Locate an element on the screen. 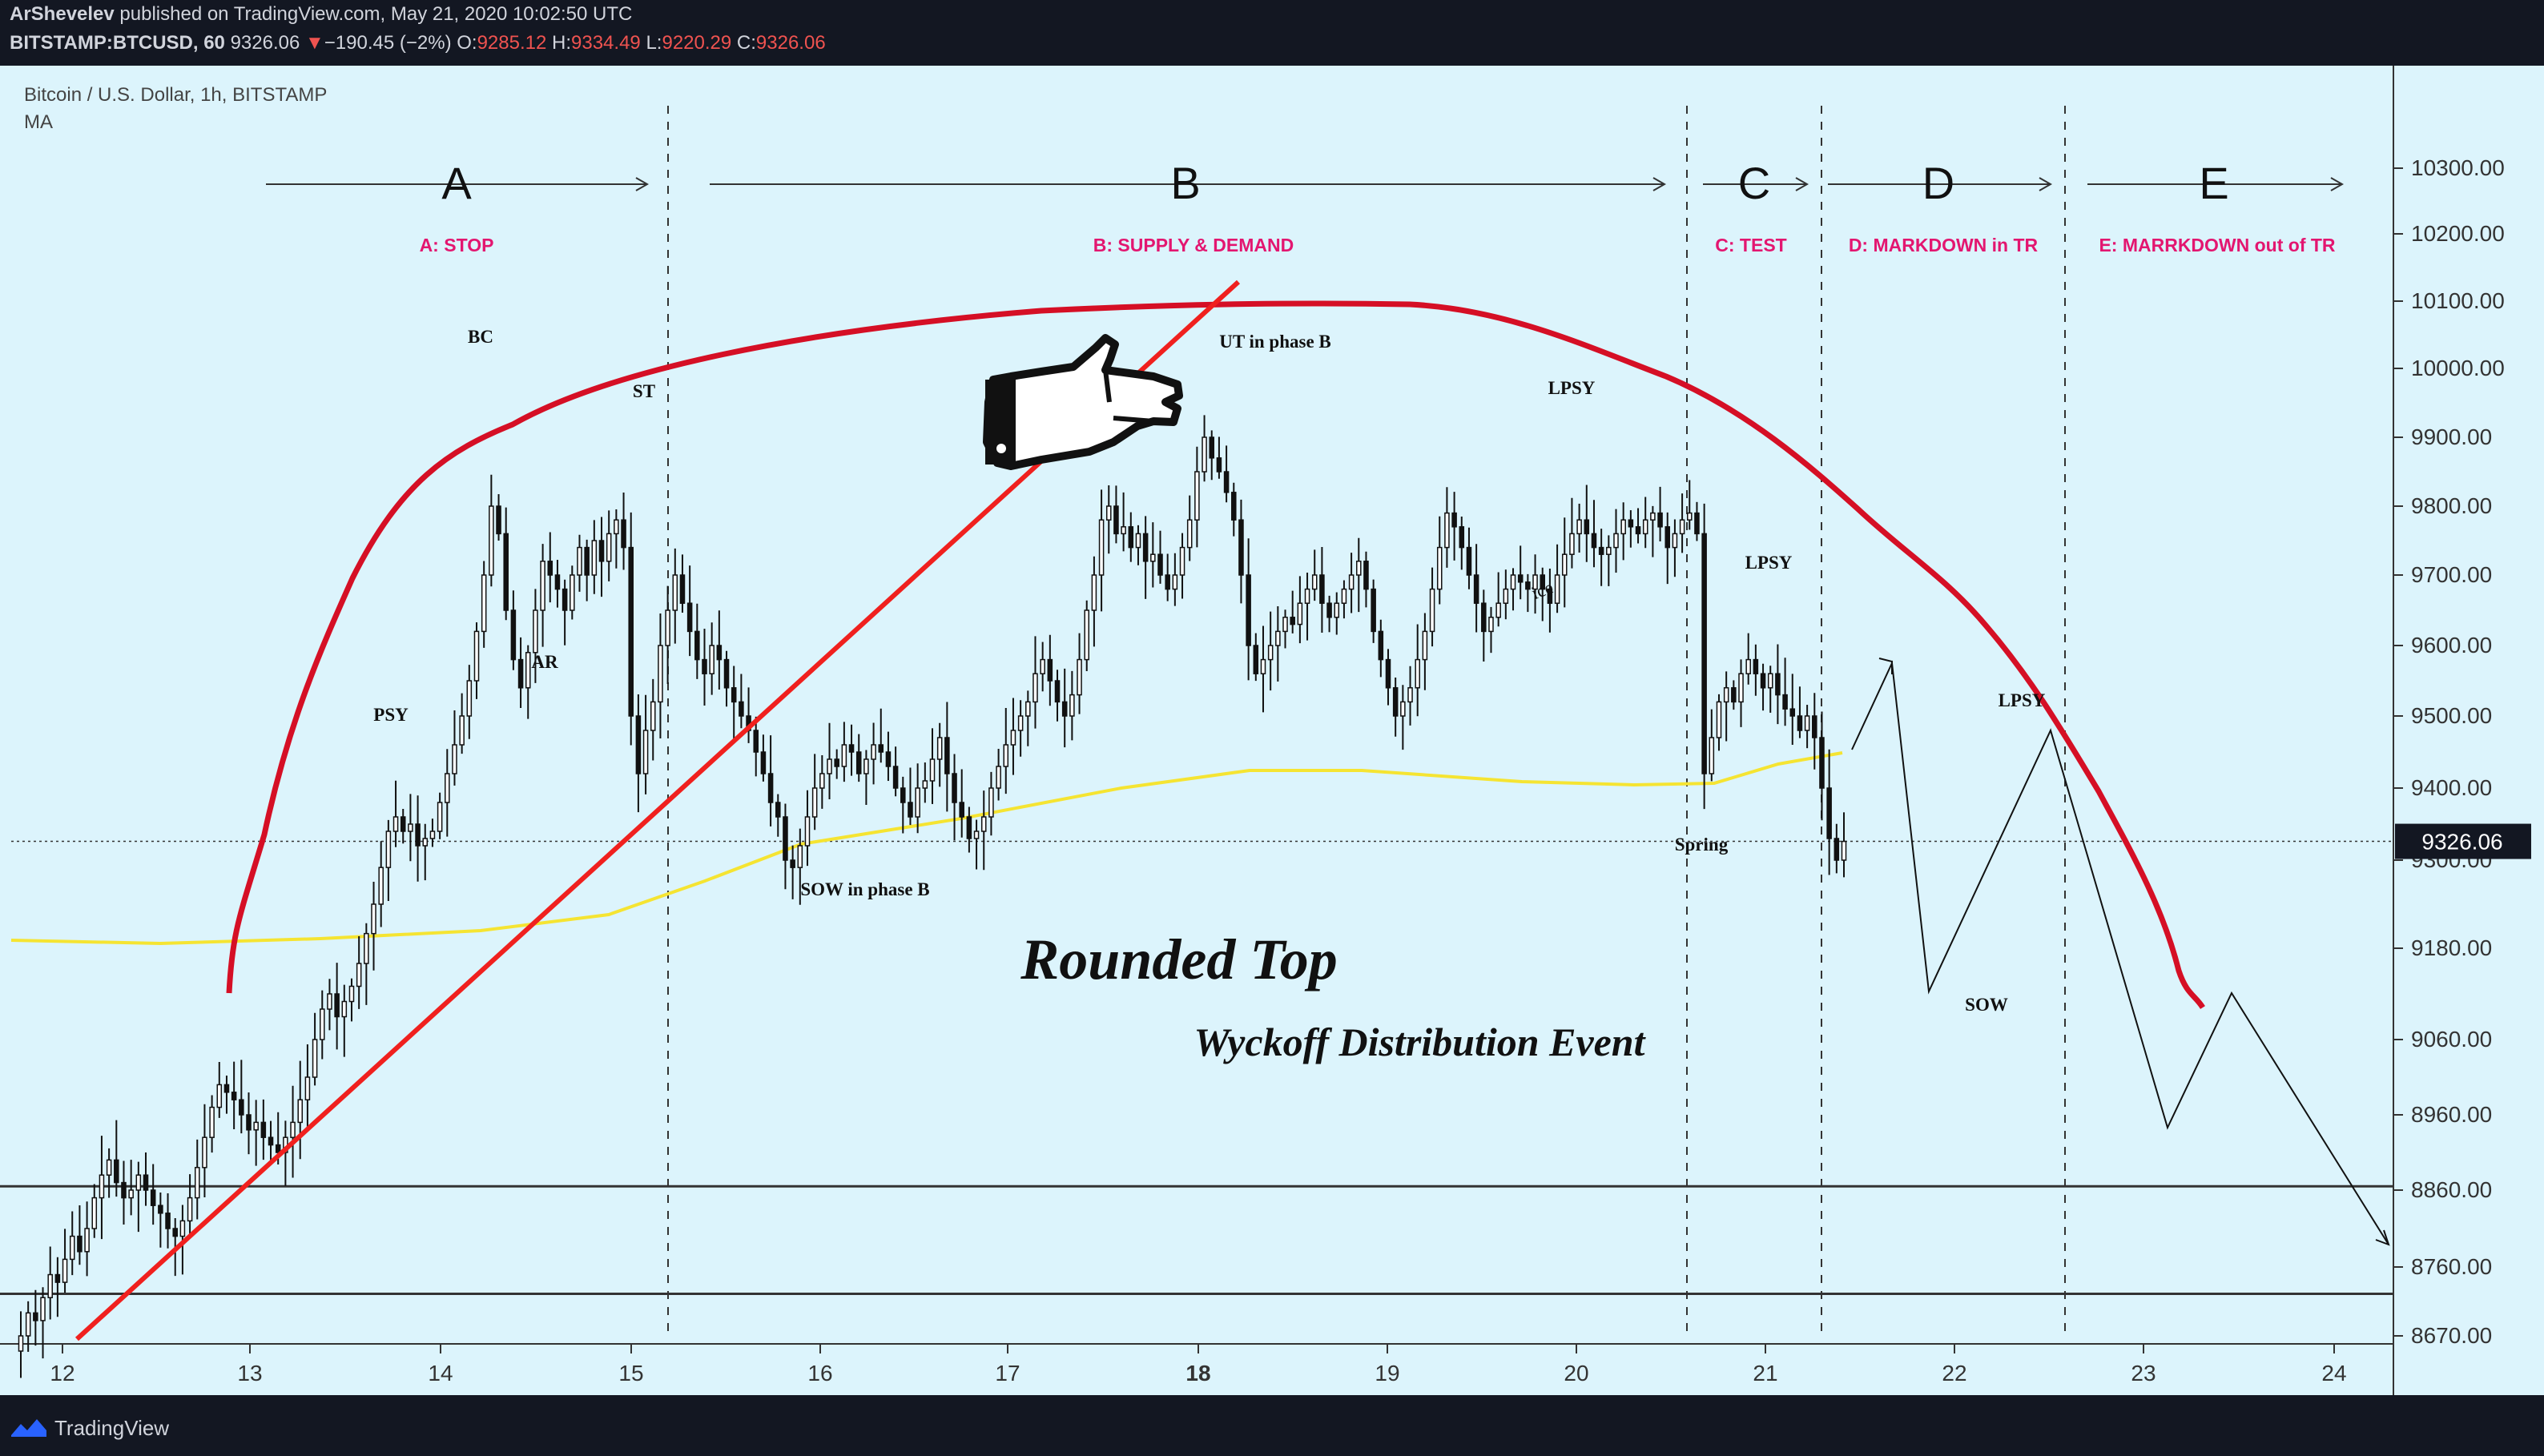 The image size is (2544, 1456). time-tick-label: 20 is located at coordinates (1576, 1373).